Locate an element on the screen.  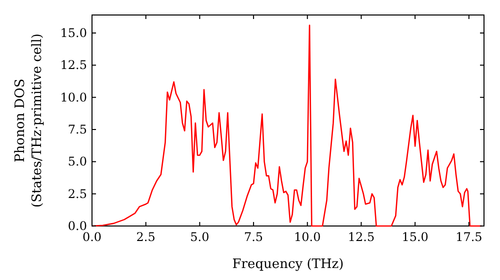
x-axis-title: Frequency (THz) is located at coordinates (288, 264).